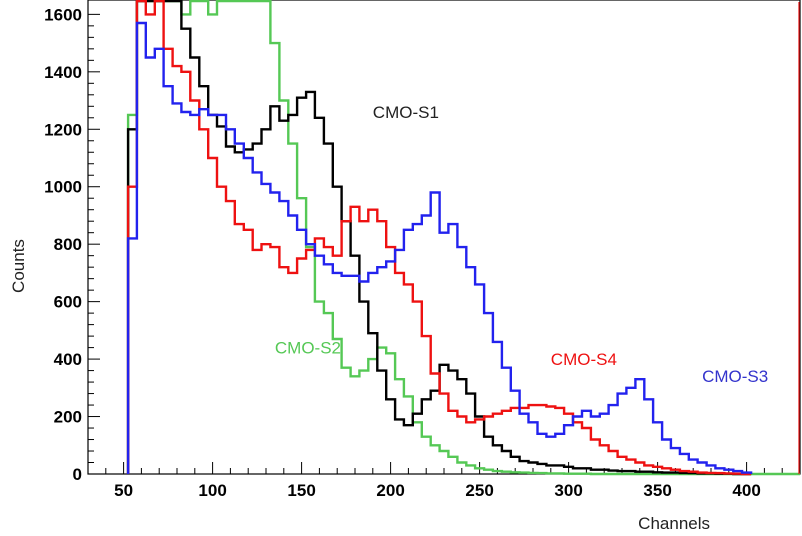  What do you see at coordinates (301, 490) in the screenshot?
I see `x-tick-label: 150` at bounding box center [301, 490].